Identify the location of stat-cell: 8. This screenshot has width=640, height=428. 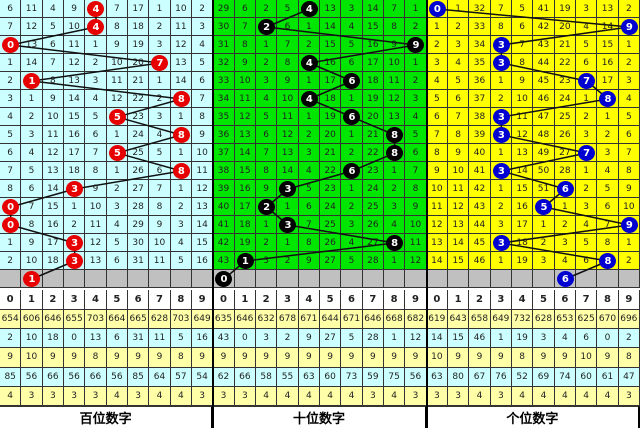
(522, 358).